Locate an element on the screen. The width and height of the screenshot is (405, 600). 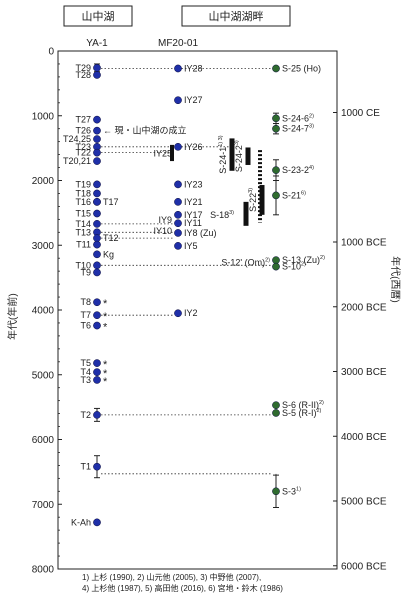
header-group: 山中湖 山中湖湖畔 YA-1 MF20-01 is located at coordinates (177, 27).